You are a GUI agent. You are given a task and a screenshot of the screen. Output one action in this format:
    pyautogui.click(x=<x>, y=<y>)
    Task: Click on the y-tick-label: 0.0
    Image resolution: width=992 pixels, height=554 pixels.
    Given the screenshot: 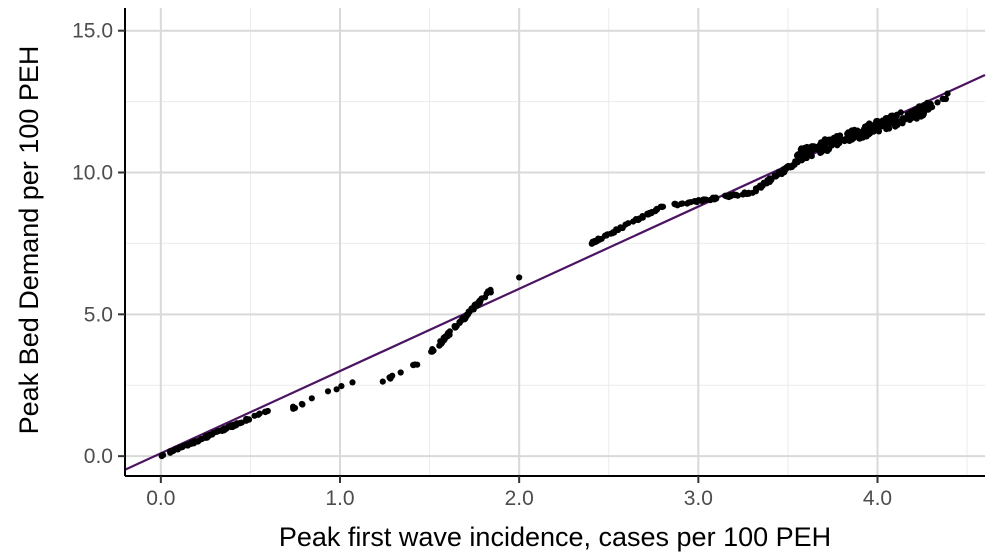 What is the action you would take?
    pyautogui.click(x=98, y=456)
    